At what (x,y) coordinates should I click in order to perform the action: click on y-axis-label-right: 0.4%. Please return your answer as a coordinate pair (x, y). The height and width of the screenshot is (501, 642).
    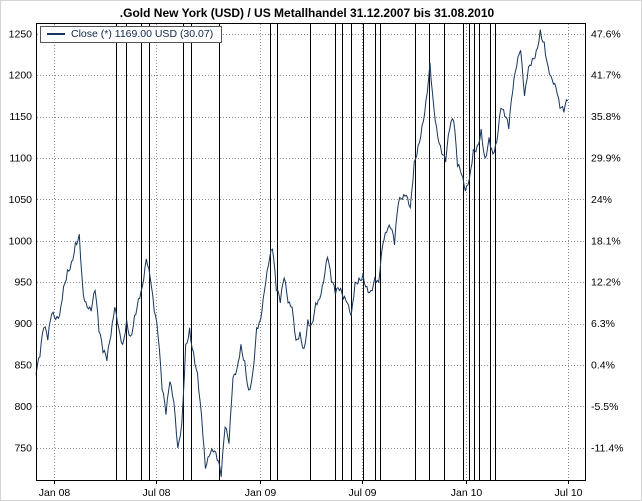
    Looking at the image, I should click on (603, 366).